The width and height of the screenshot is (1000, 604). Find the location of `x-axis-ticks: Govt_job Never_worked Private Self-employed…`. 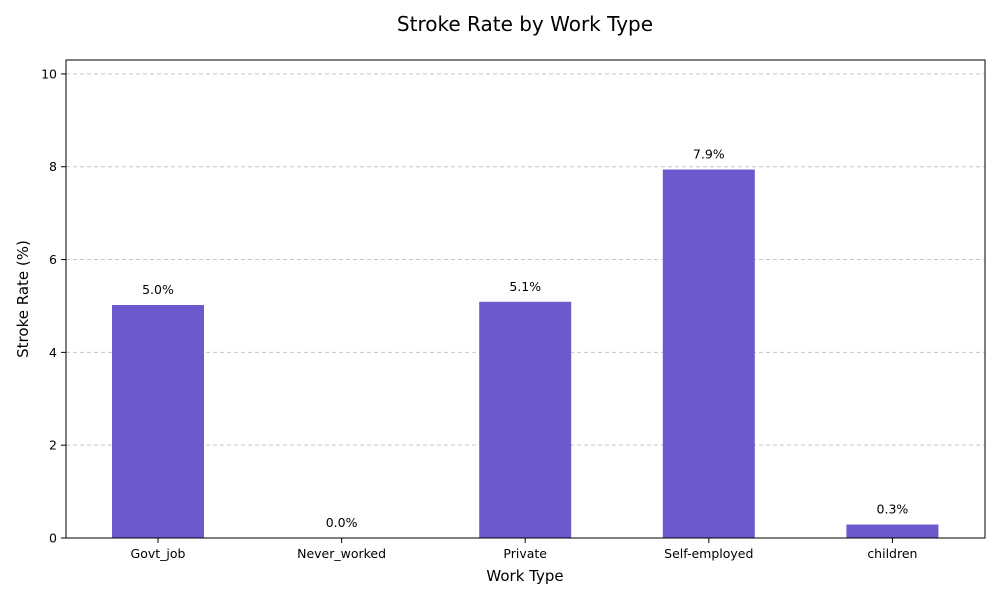

x-axis-ticks: Govt_job Never_worked Private Self-employed… is located at coordinates (524, 549).